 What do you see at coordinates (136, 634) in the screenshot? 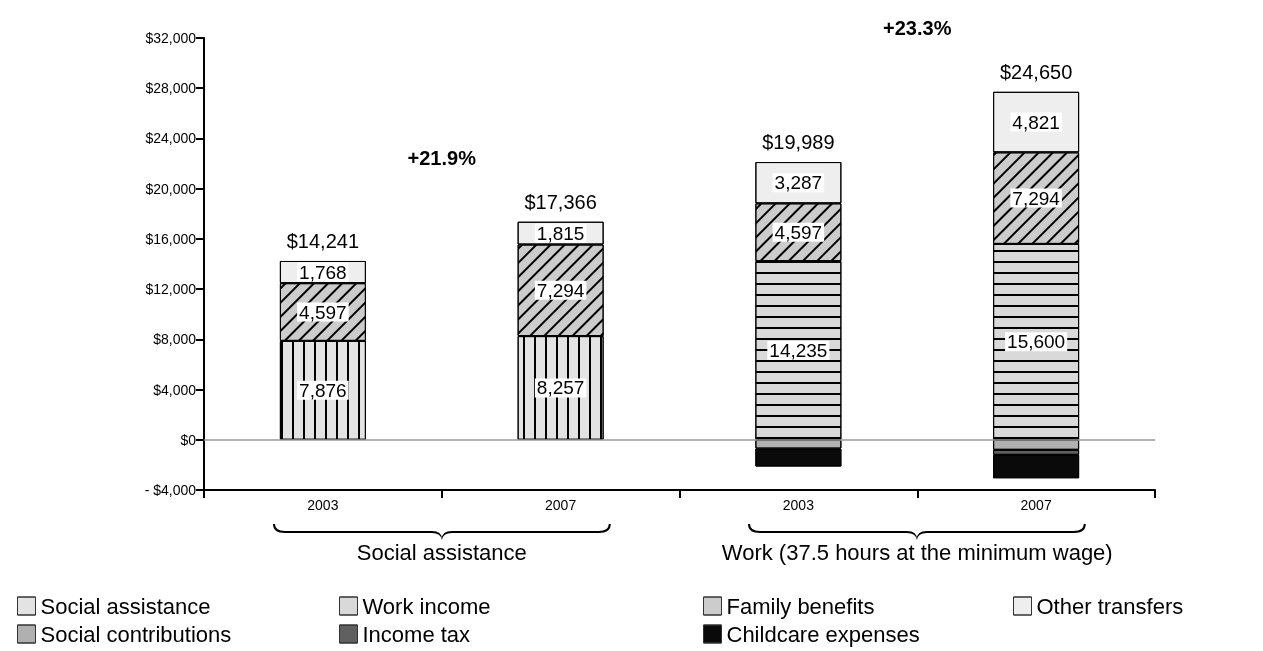
I see `legend-label: Social contributions` at bounding box center [136, 634].